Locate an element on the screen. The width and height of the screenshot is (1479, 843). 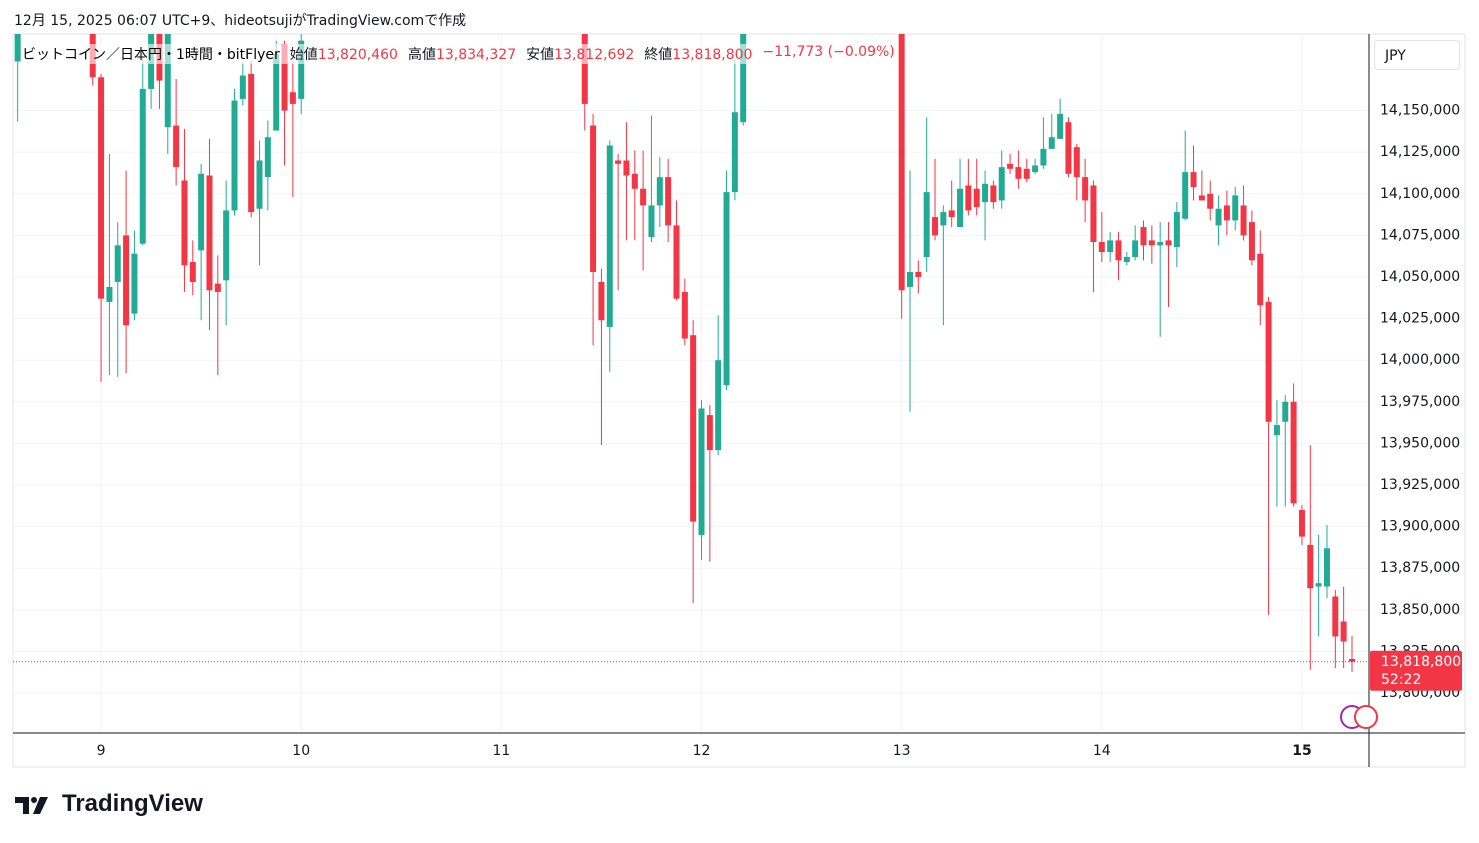
x-tick-label: 12 is located at coordinates (702, 751).